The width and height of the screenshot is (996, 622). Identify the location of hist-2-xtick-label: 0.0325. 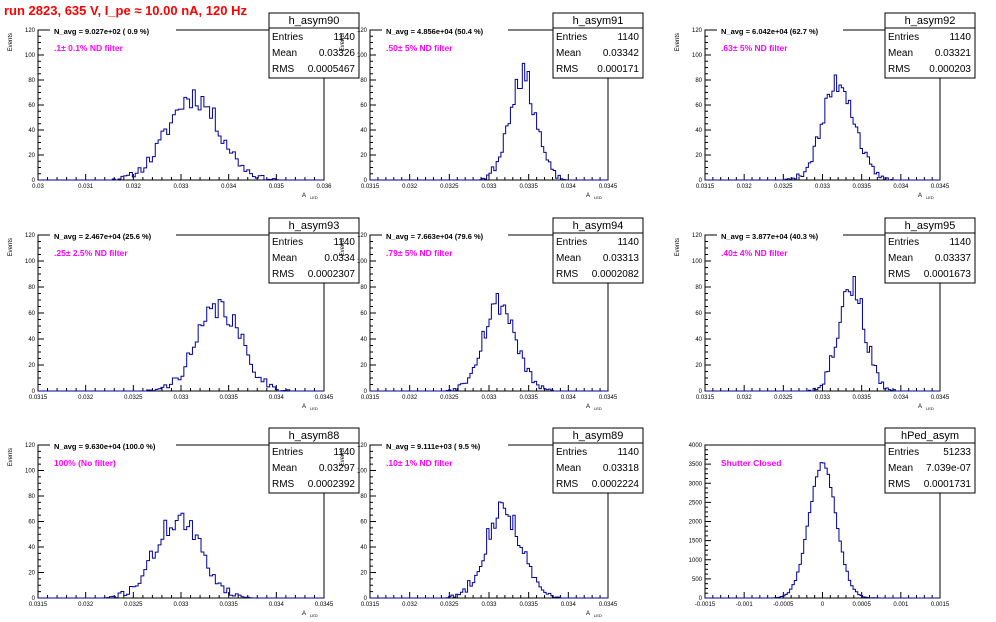
(783, 187).